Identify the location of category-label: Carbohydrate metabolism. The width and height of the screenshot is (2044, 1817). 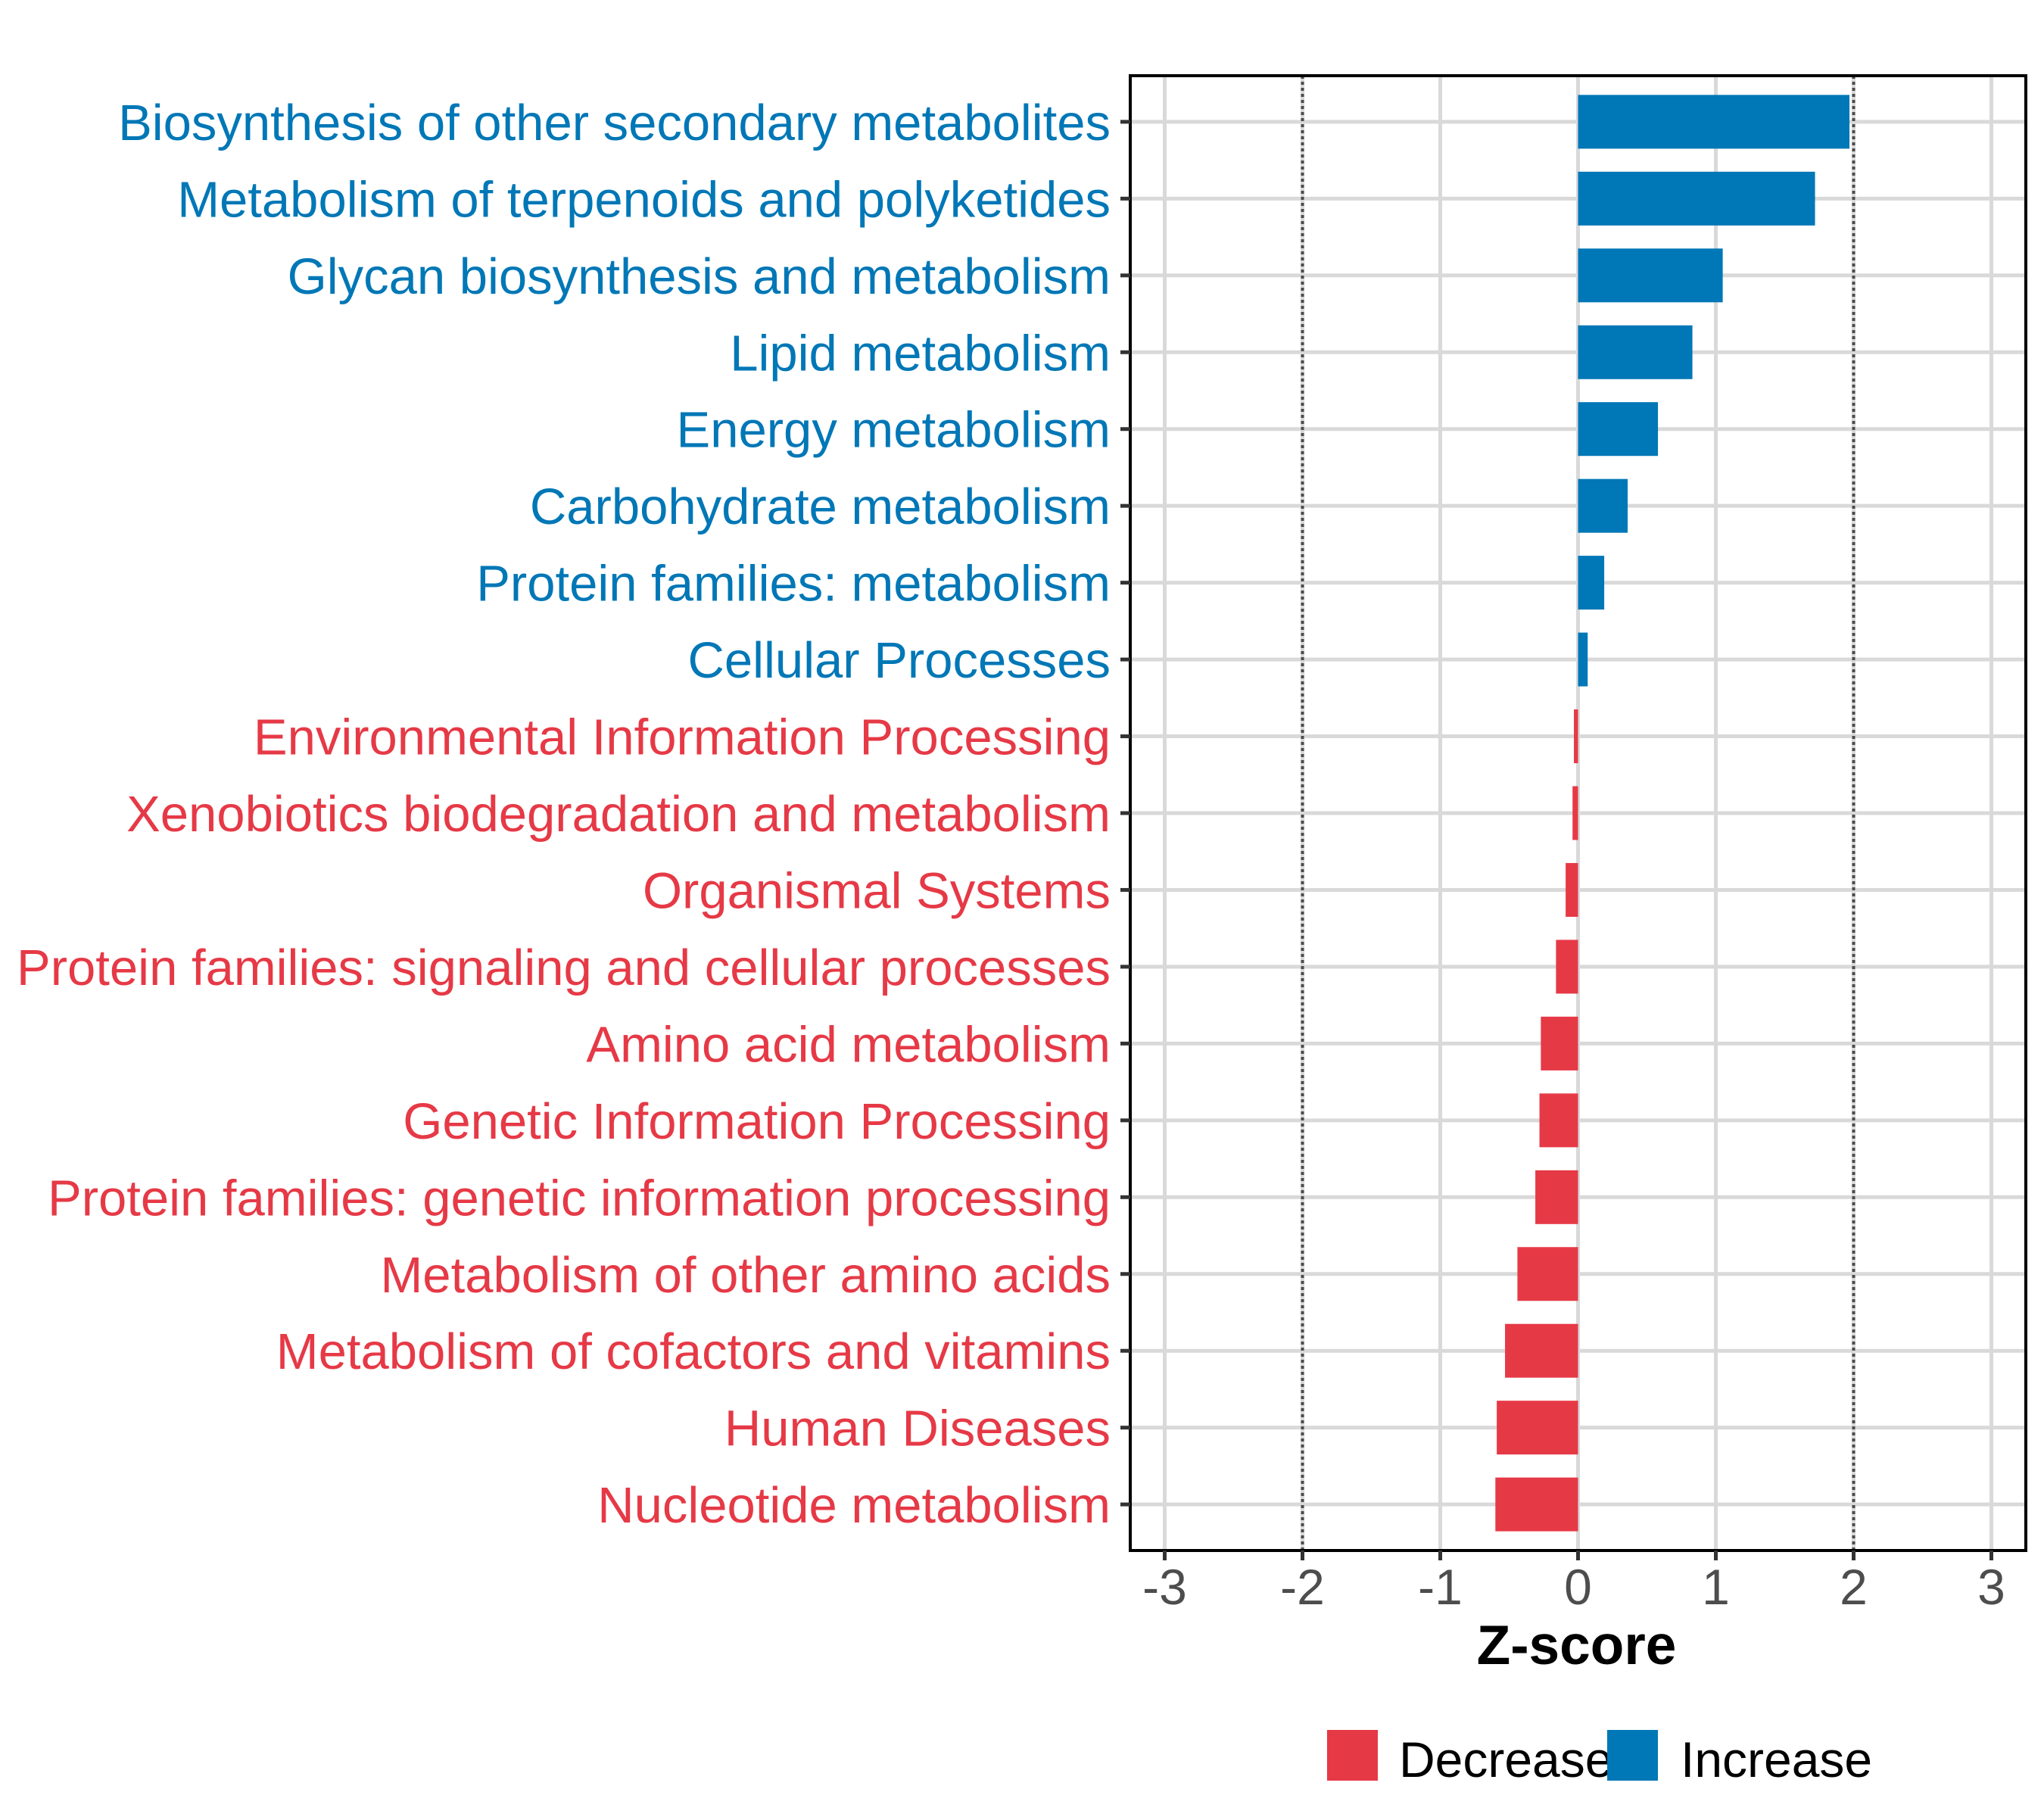
(820, 506).